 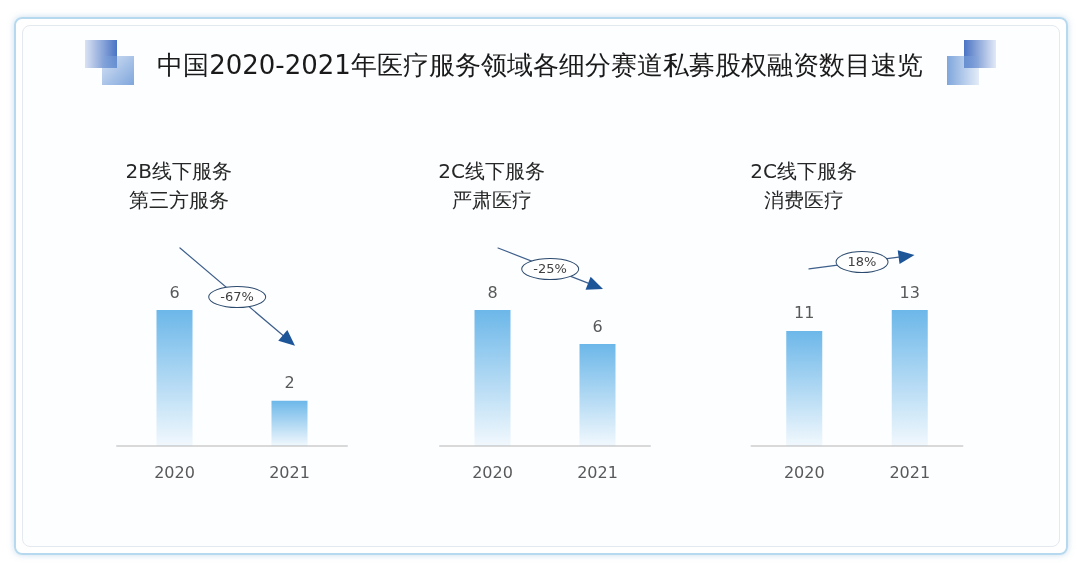 What do you see at coordinates (491, 199) in the screenshot?
I see `chart-subtitle: 严肃医疗` at bounding box center [491, 199].